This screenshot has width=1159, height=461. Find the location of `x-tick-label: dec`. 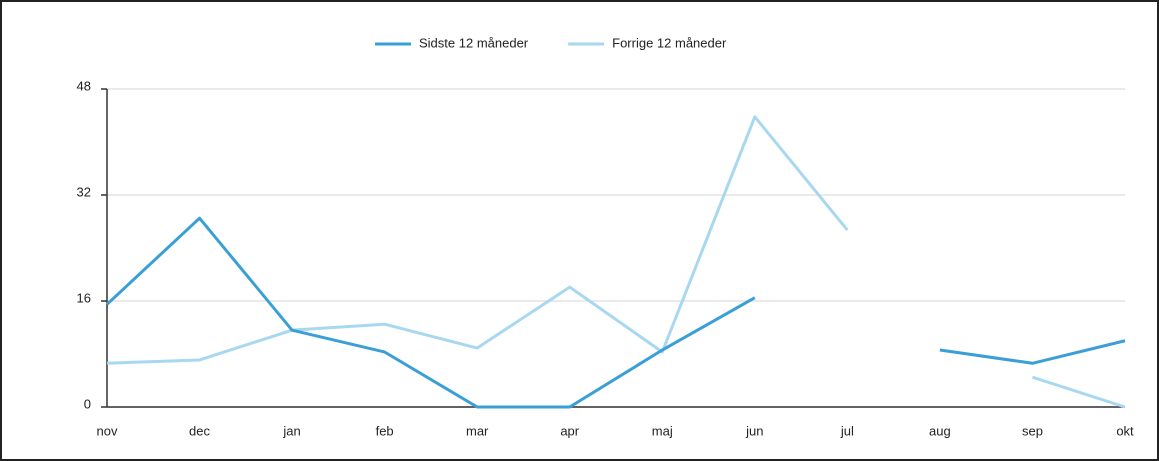

x-tick-label: dec is located at coordinates (199, 430).